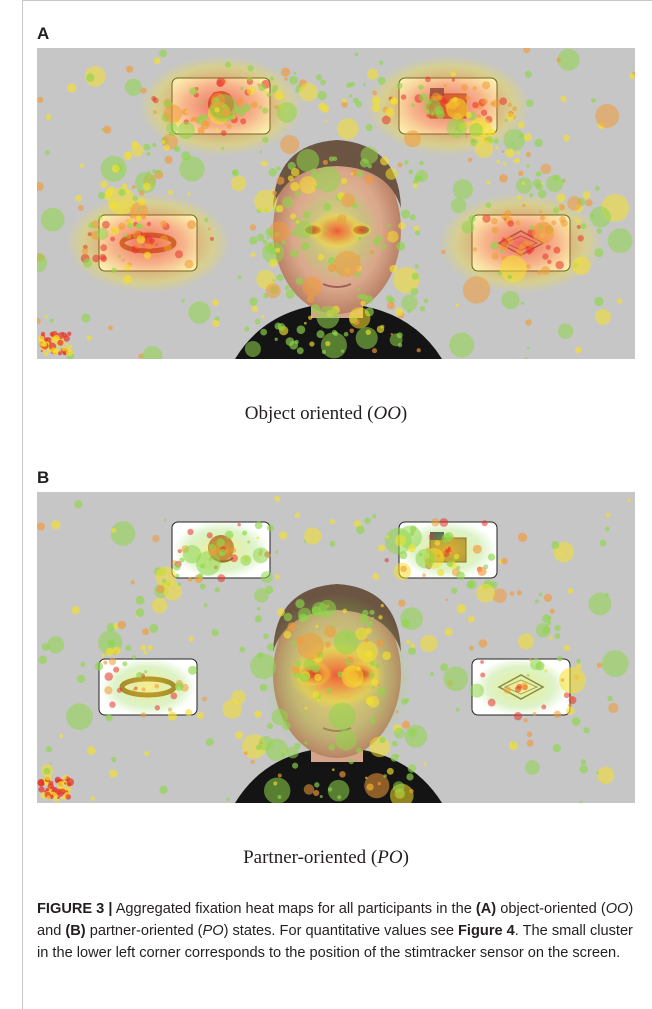  What do you see at coordinates (43, 477) in the screenshot?
I see `panel-b-label: B` at bounding box center [43, 477].